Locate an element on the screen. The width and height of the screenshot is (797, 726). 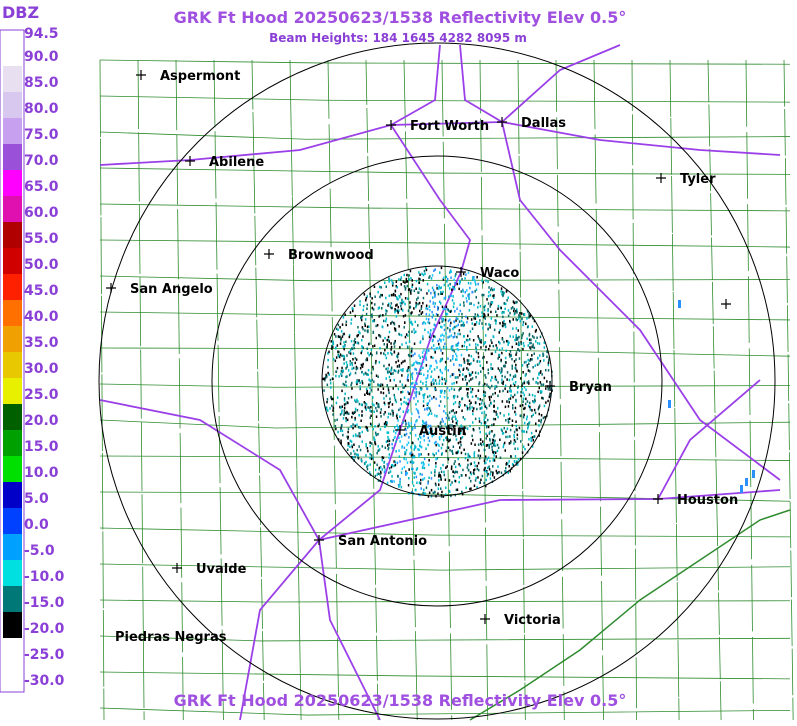
highway is located at coordinates (415, 85).